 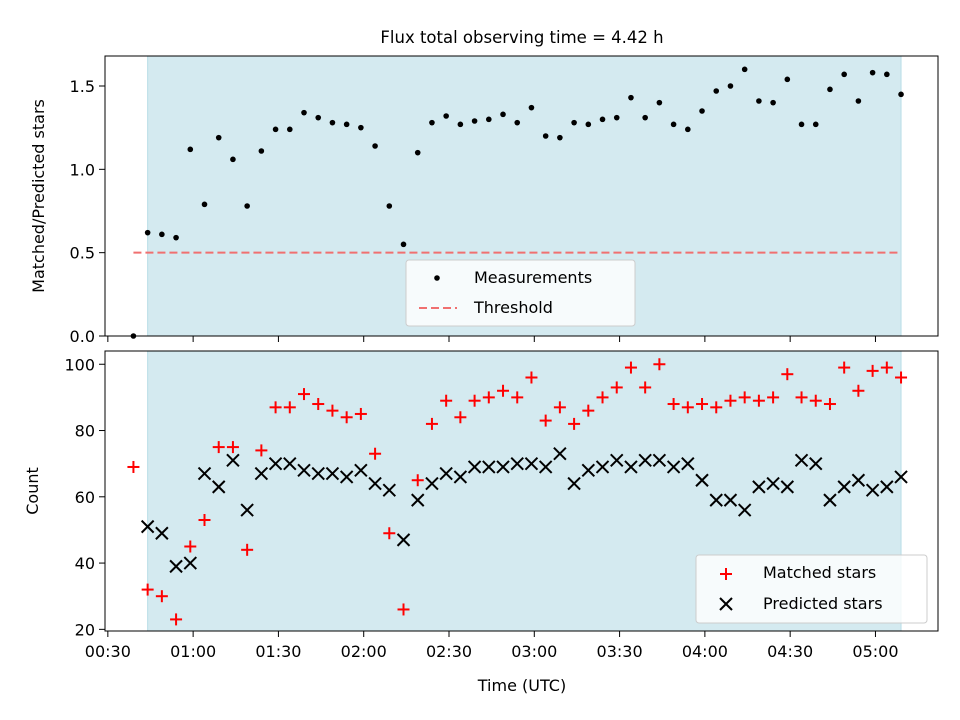 What do you see at coordinates (87, 211) in the screenshot?
I see `top-y-ticks: 0.0 0.5 1.0 1.5` at bounding box center [87, 211].